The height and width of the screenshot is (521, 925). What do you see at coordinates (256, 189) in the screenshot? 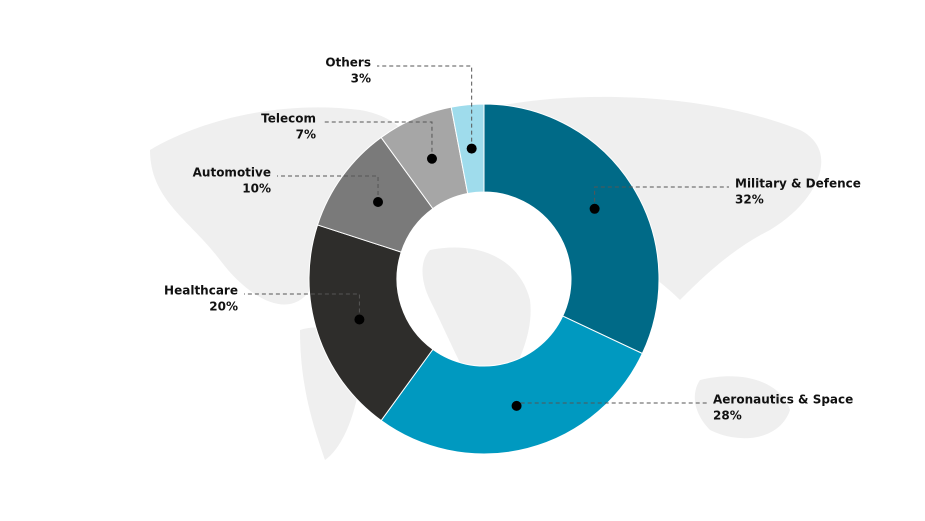
I see `slice-value-label: 10%` at bounding box center [256, 189].